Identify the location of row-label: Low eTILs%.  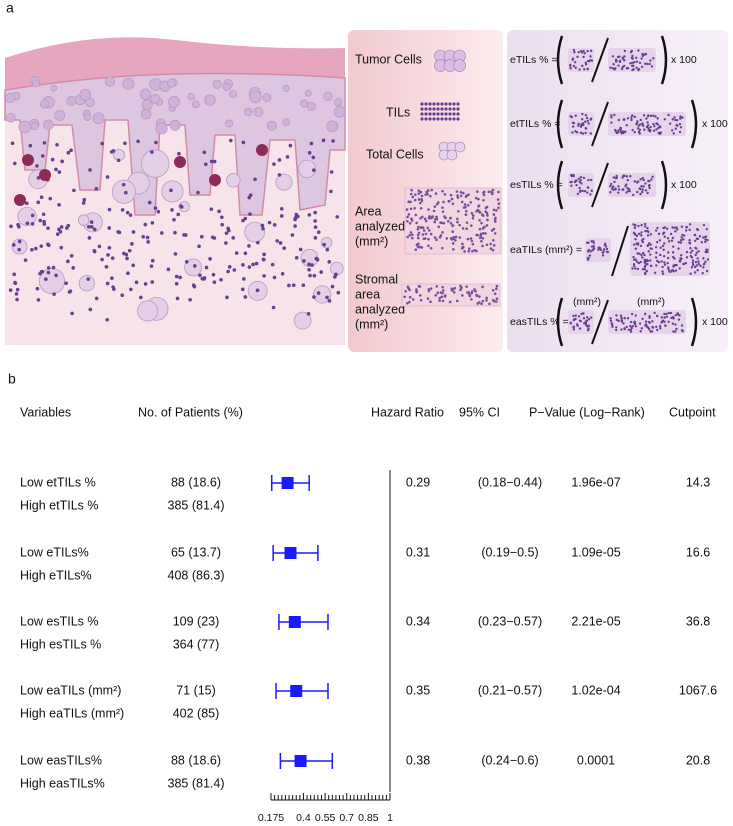
(54, 552).